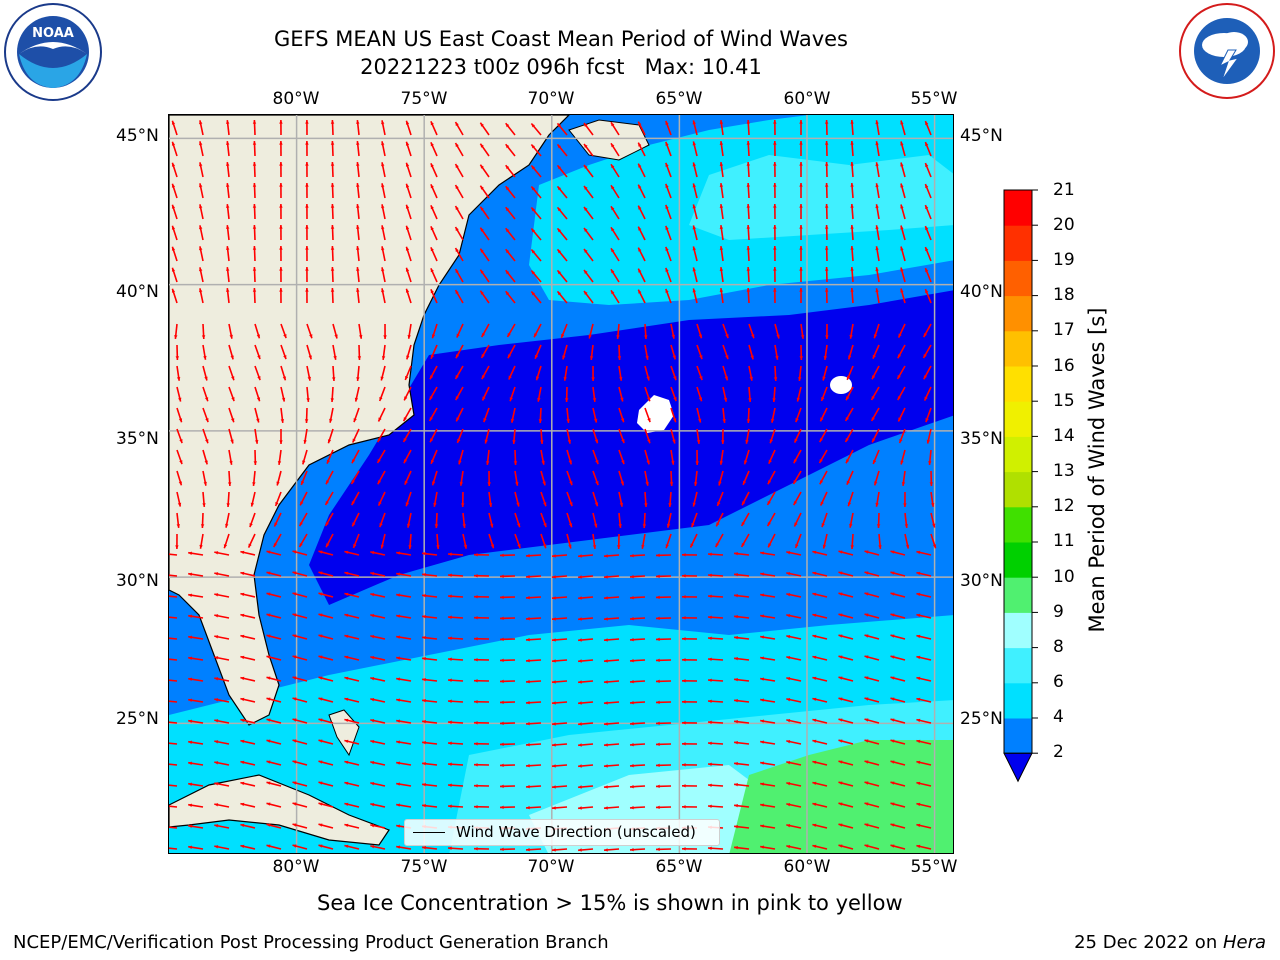 This screenshot has height=960, width=1280. Describe the element at coordinates (429, 832) in the screenshot. I see `legend-line-icon` at that location.